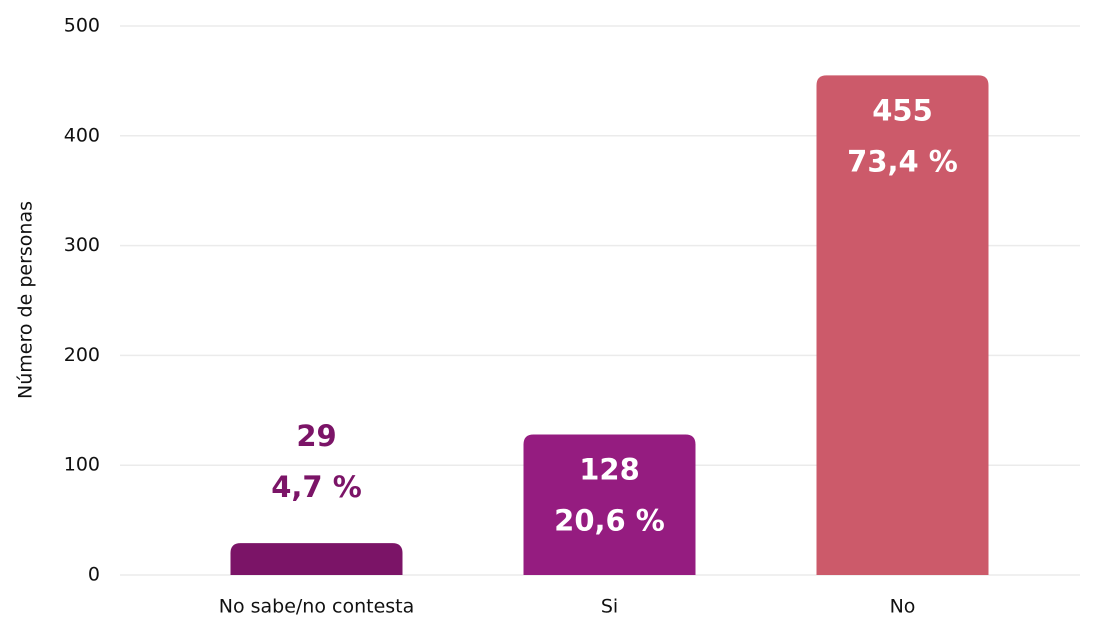 The image size is (1094, 619). I want to click on x-tick-label: No, so click(903, 607).